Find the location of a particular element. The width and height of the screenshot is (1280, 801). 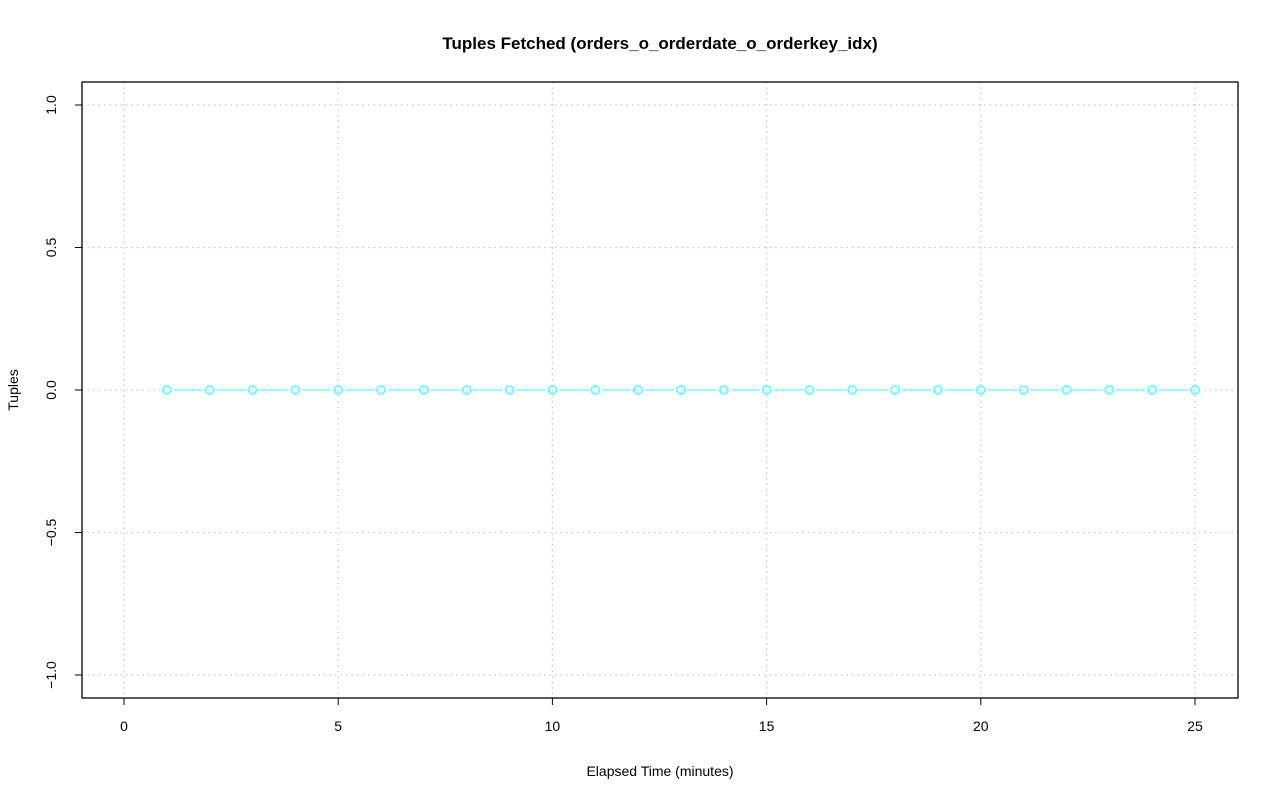

y-tick-label: 0.0 is located at coordinates (51, 390).